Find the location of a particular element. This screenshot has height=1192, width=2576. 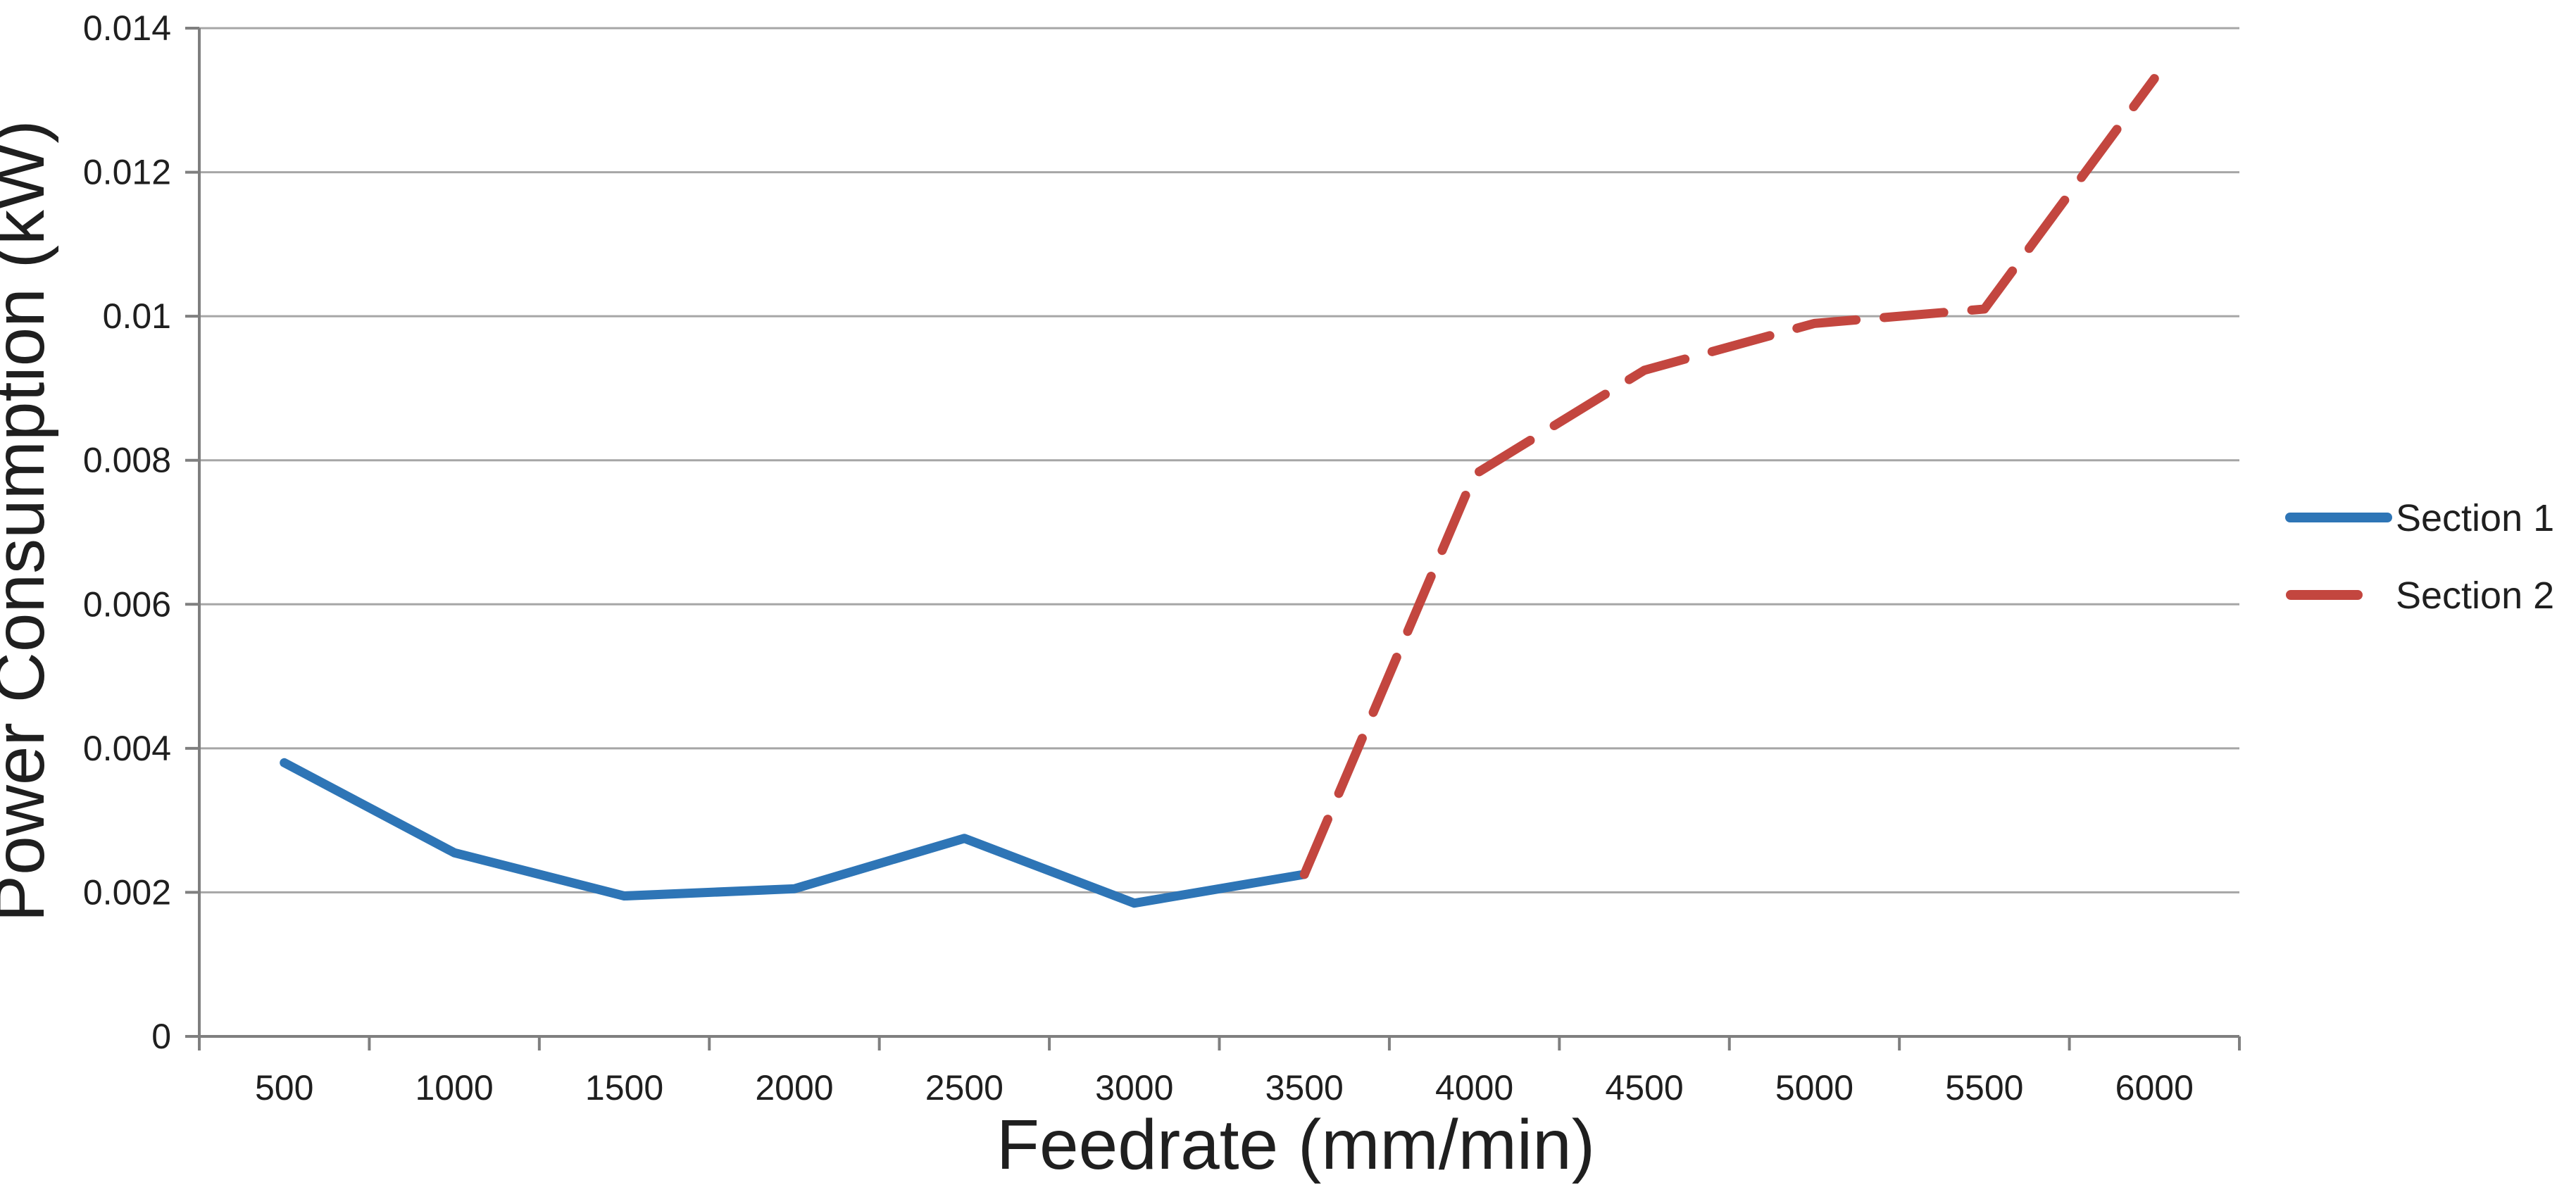

legend-label-section-1: Section 1 is located at coordinates (2475, 518).